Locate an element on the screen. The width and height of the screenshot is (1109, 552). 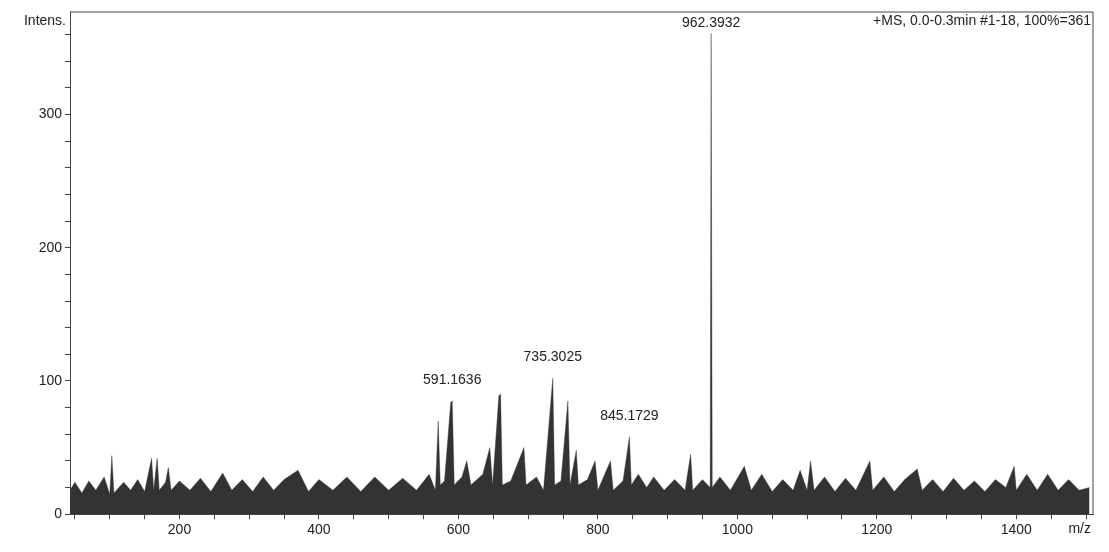
annotation: 962.3932 is located at coordinates (711, 21).